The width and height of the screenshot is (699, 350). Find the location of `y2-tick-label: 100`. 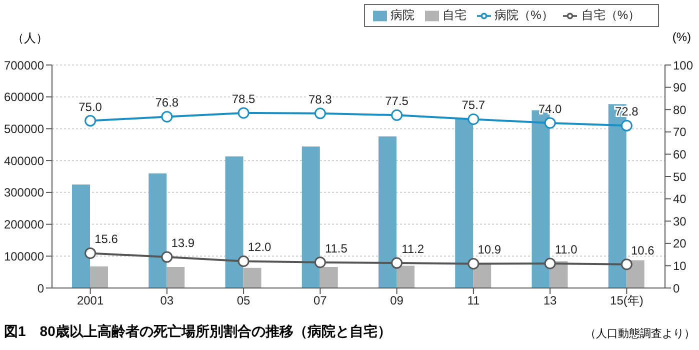

y2-tick-label: 100 is located at coordinates (683, 65).